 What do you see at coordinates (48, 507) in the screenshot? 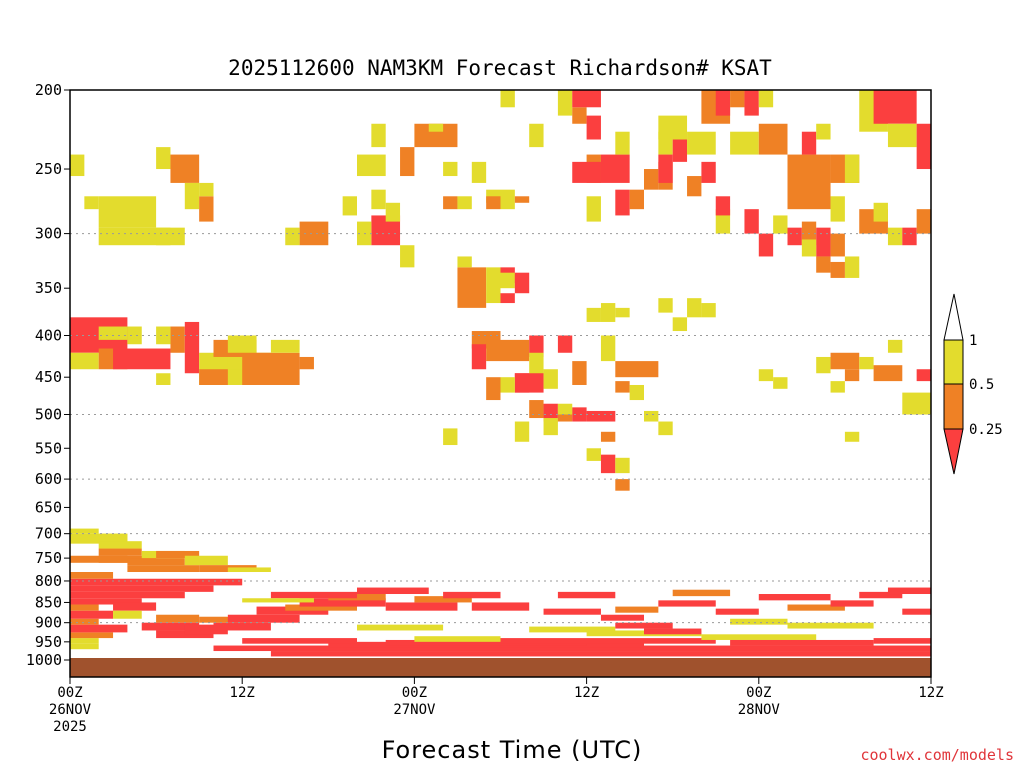
I see `y-tick-label: 650` at bounding box center [48, 507].